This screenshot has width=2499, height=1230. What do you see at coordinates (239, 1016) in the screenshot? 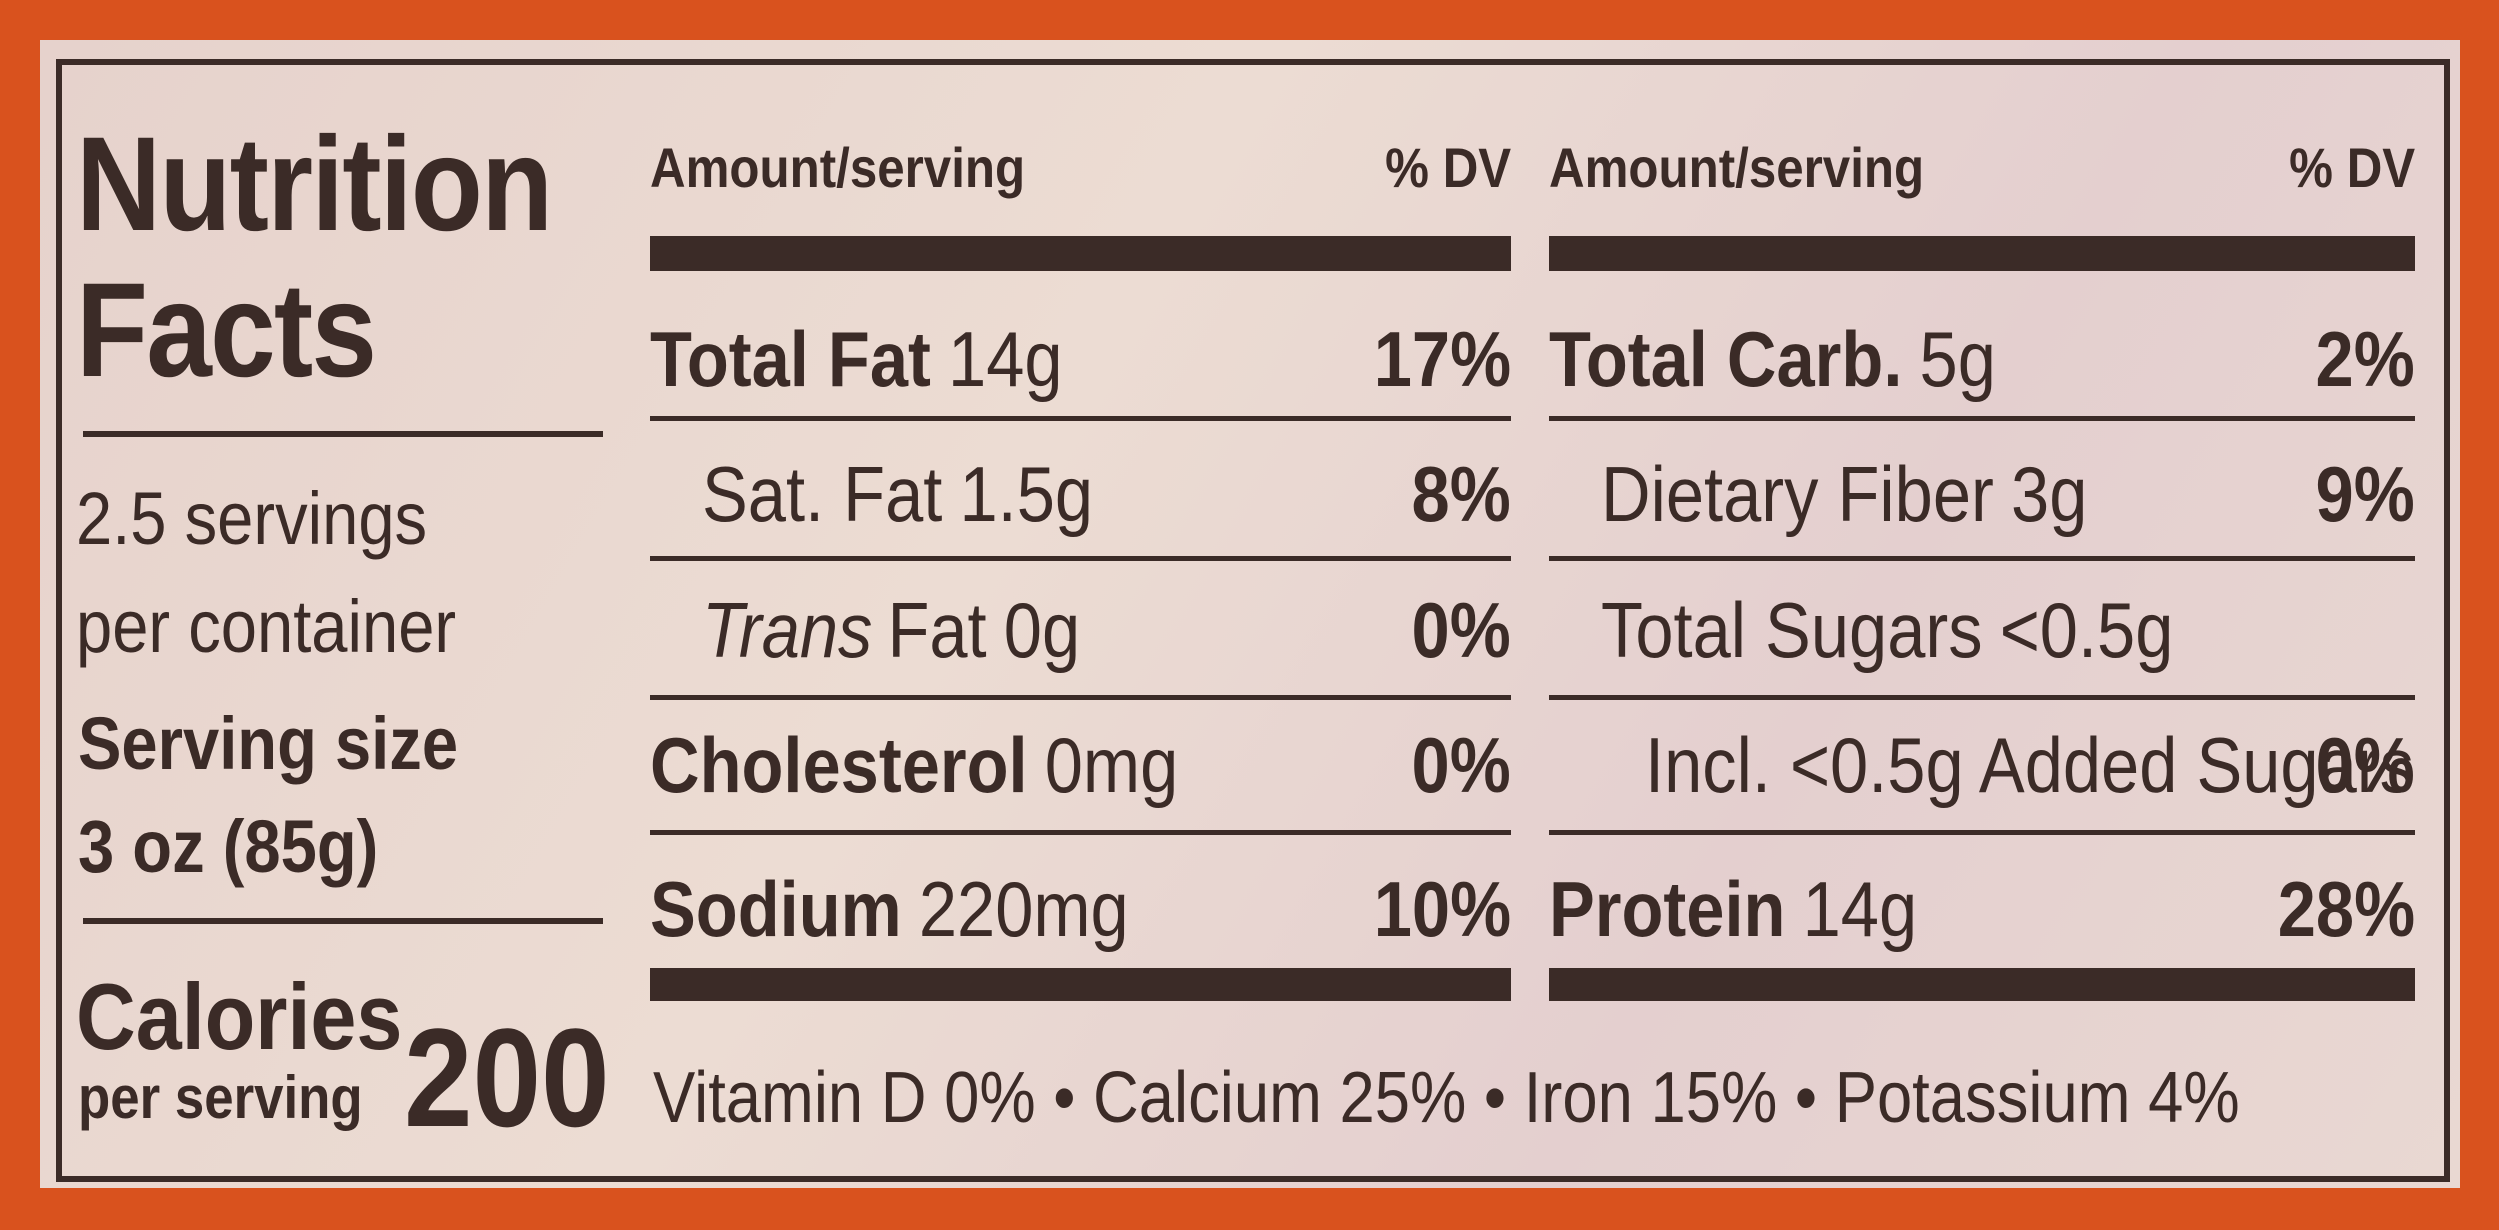
I see `calories-label: Calories` at bounding box center [239, 1016].